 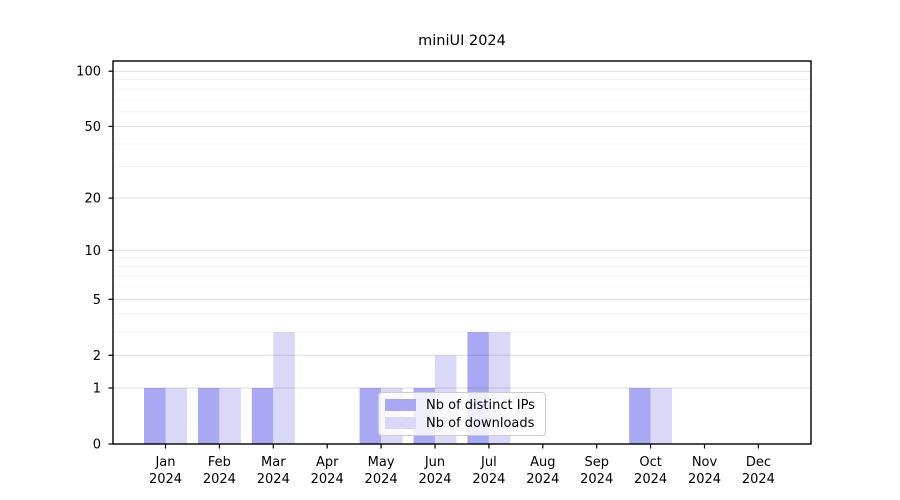 I want to click on x-tick-label-apr: Apr, so click(x=327, y=462).